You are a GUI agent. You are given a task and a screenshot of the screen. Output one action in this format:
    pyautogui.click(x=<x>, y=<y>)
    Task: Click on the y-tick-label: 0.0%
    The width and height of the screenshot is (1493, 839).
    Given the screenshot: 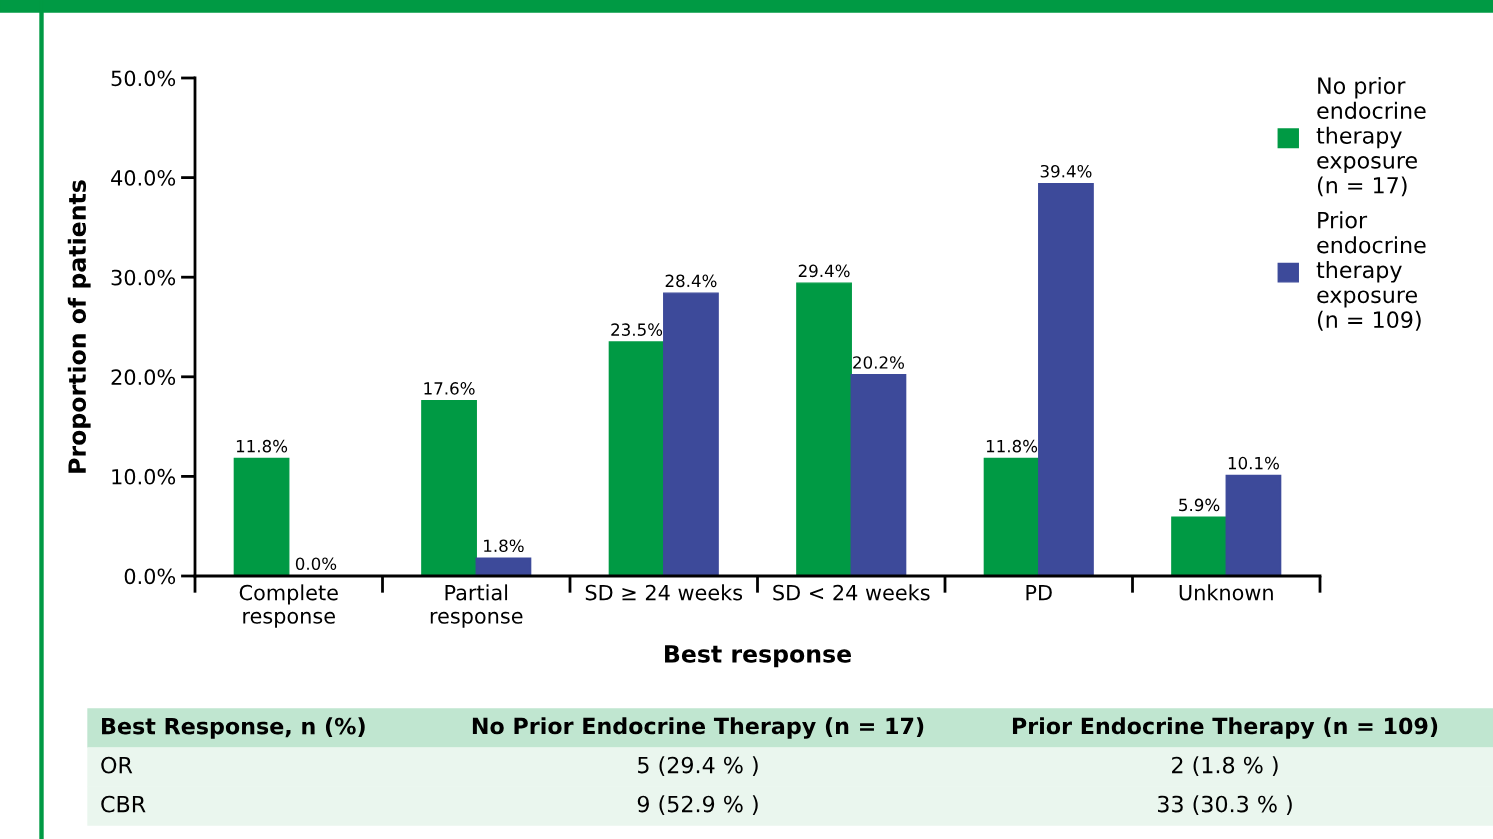 What is the action you would take?
    pyautogui.click(x=150, y=576)
    